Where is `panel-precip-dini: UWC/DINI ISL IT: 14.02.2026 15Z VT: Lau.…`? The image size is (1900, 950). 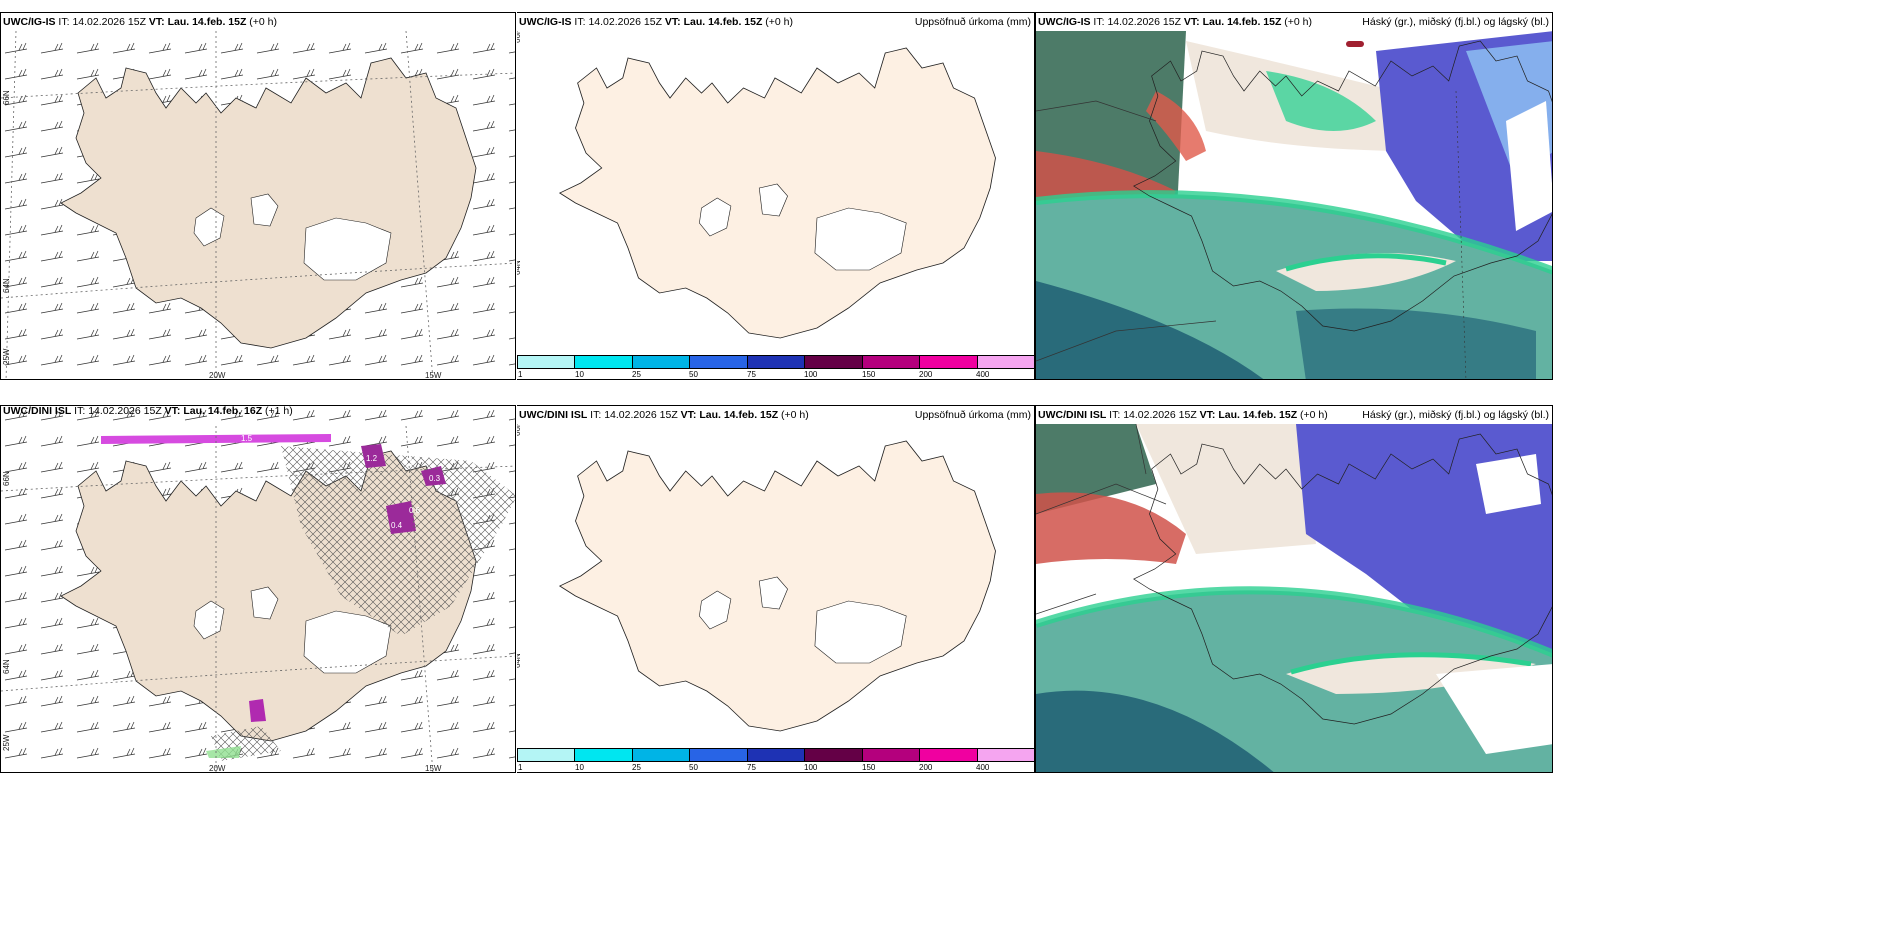
panel-precip-dini: UWC/DINI ISL IT: 14.02.2026 15Z VT: Lau.… is located at coordinates (776, 589).